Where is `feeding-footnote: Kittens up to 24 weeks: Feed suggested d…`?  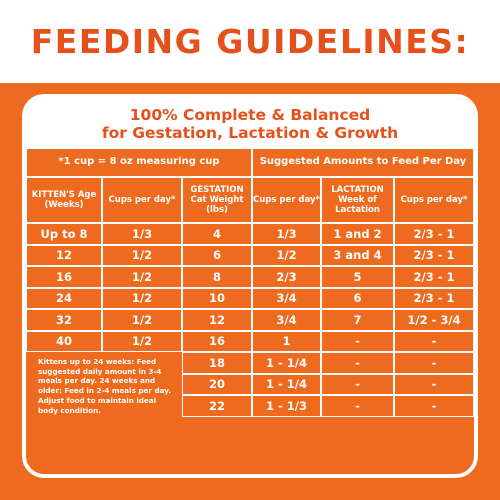 feeding-footnote: Kittens up to 24 weeks: Feed suggested d… is located at coordinates (104, 386).